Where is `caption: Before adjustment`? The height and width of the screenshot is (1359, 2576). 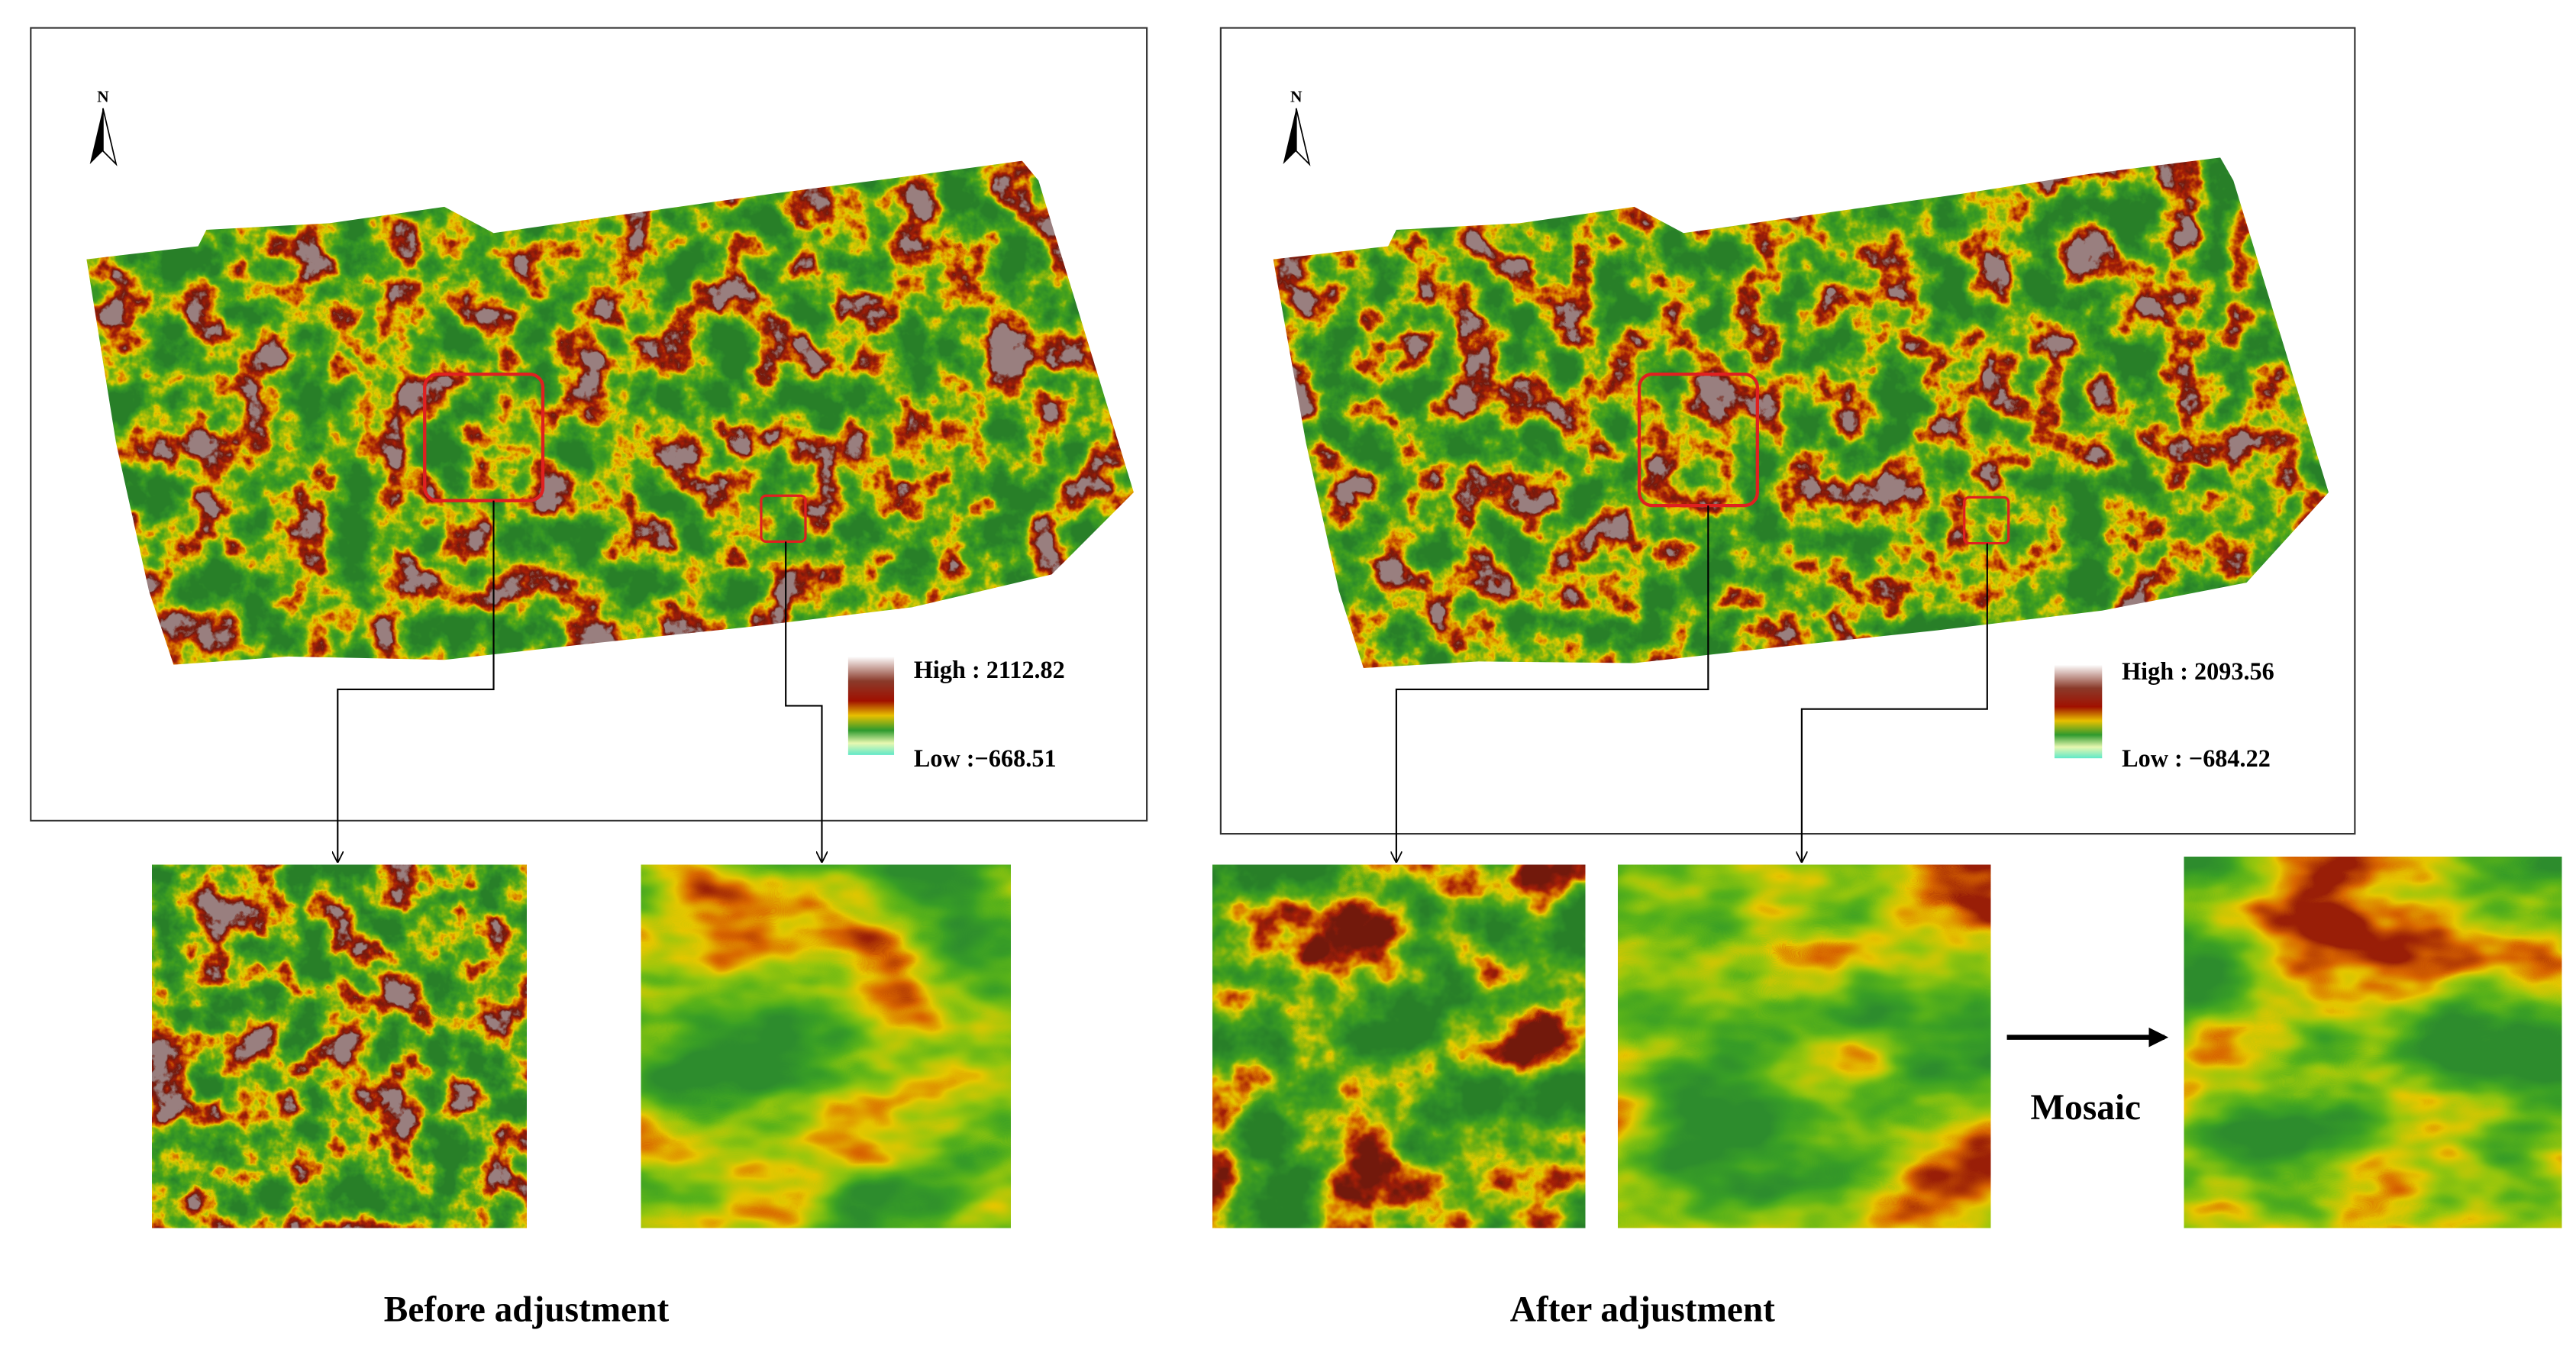
caption: Before adjustment is located at coordinates (527, 1310).